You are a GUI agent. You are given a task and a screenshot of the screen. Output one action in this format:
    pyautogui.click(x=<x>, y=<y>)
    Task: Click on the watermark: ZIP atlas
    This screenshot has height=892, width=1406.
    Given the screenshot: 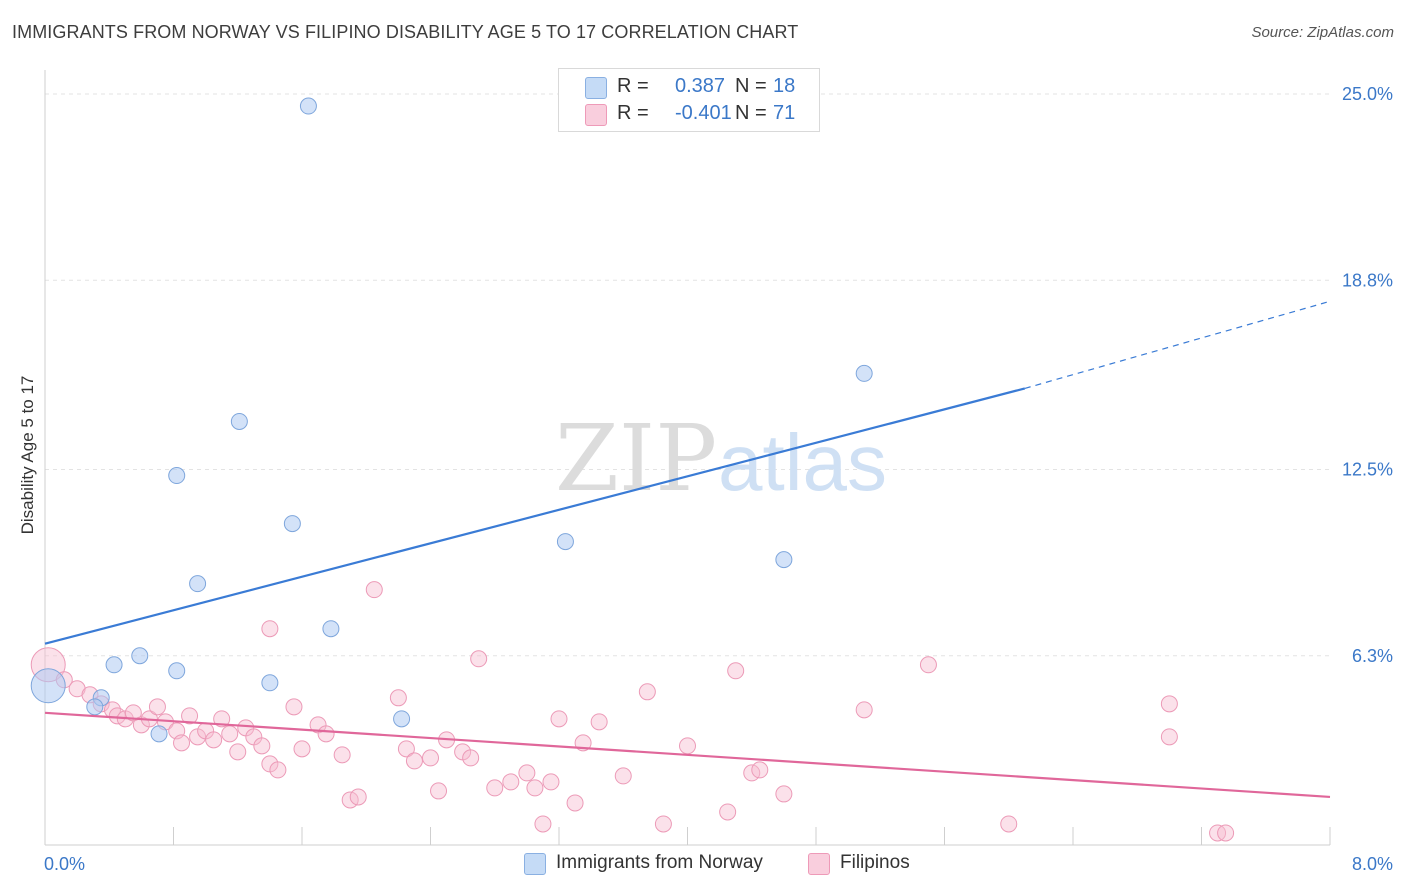 What is the action you would take?
    pyautogui.click(x=721, y=458)
    